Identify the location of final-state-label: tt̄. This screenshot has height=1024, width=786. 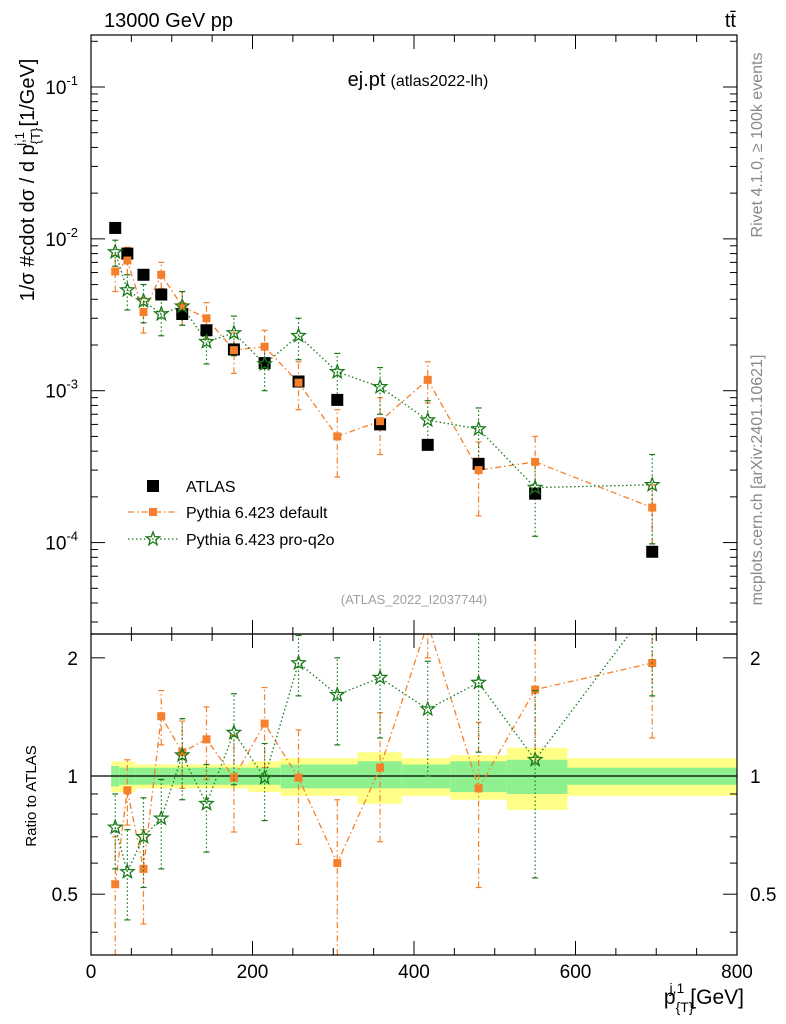
(731, 21).